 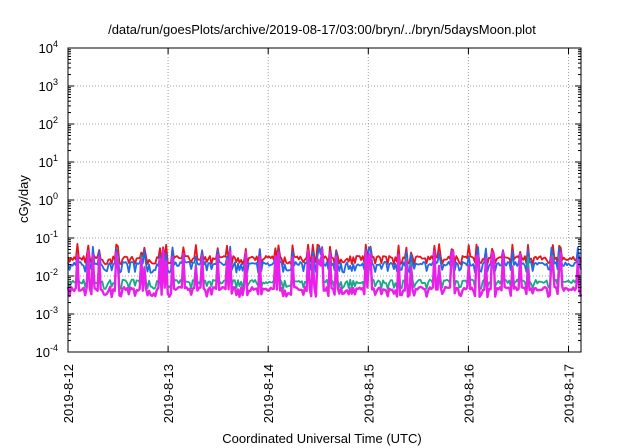 What do you see at coordinates (48, 85) in the screenshot?
I see `y-tick-label: 10³` at bounding box center [48, 85].